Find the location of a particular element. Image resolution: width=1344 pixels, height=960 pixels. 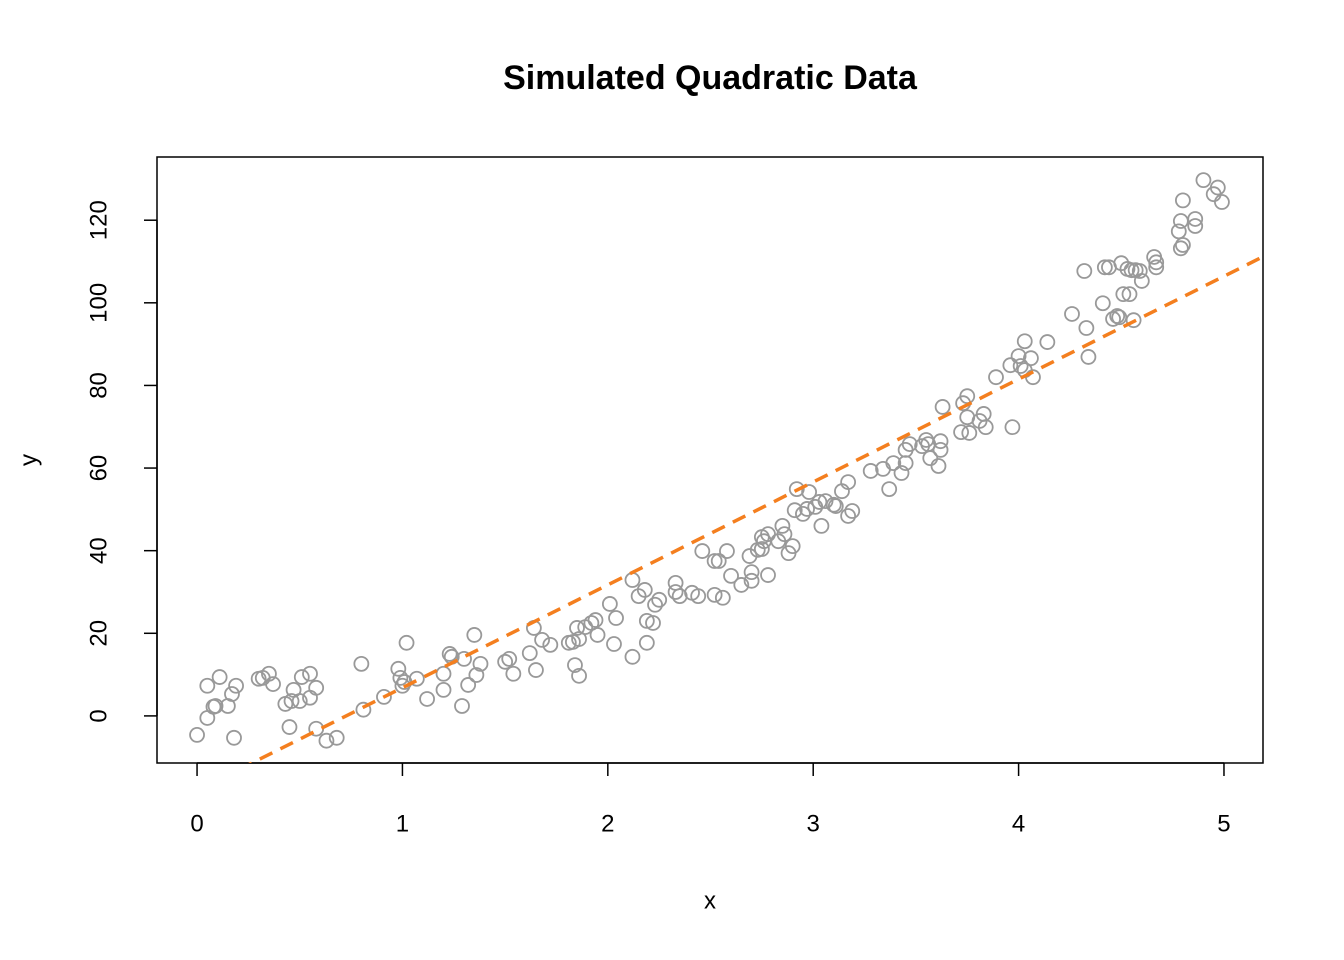

x-tick-label: 3 is located at coordinates (813, 823).